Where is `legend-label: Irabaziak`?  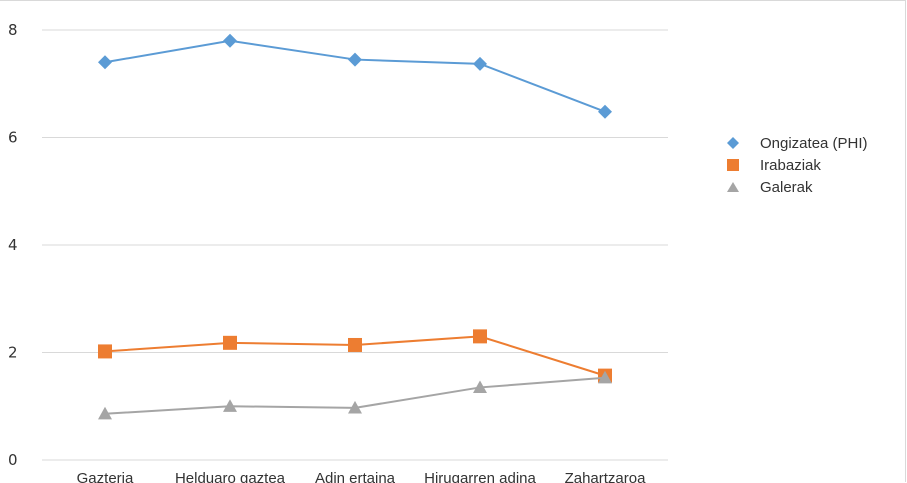
legend-label: Irabaziak is located at coordinates (790, 165).